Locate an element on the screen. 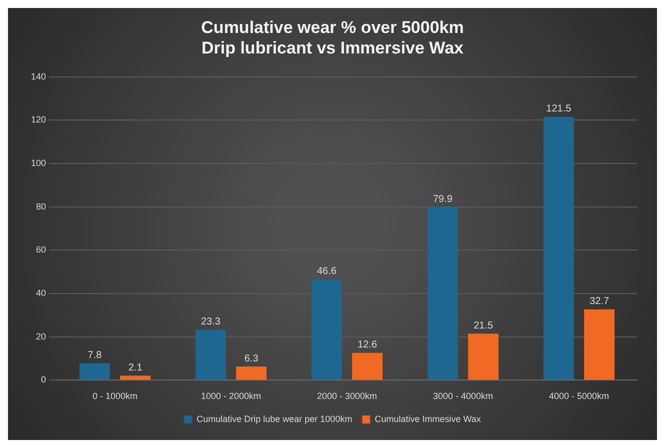  data-label: 79.9 is located at coordinates (442, 199).